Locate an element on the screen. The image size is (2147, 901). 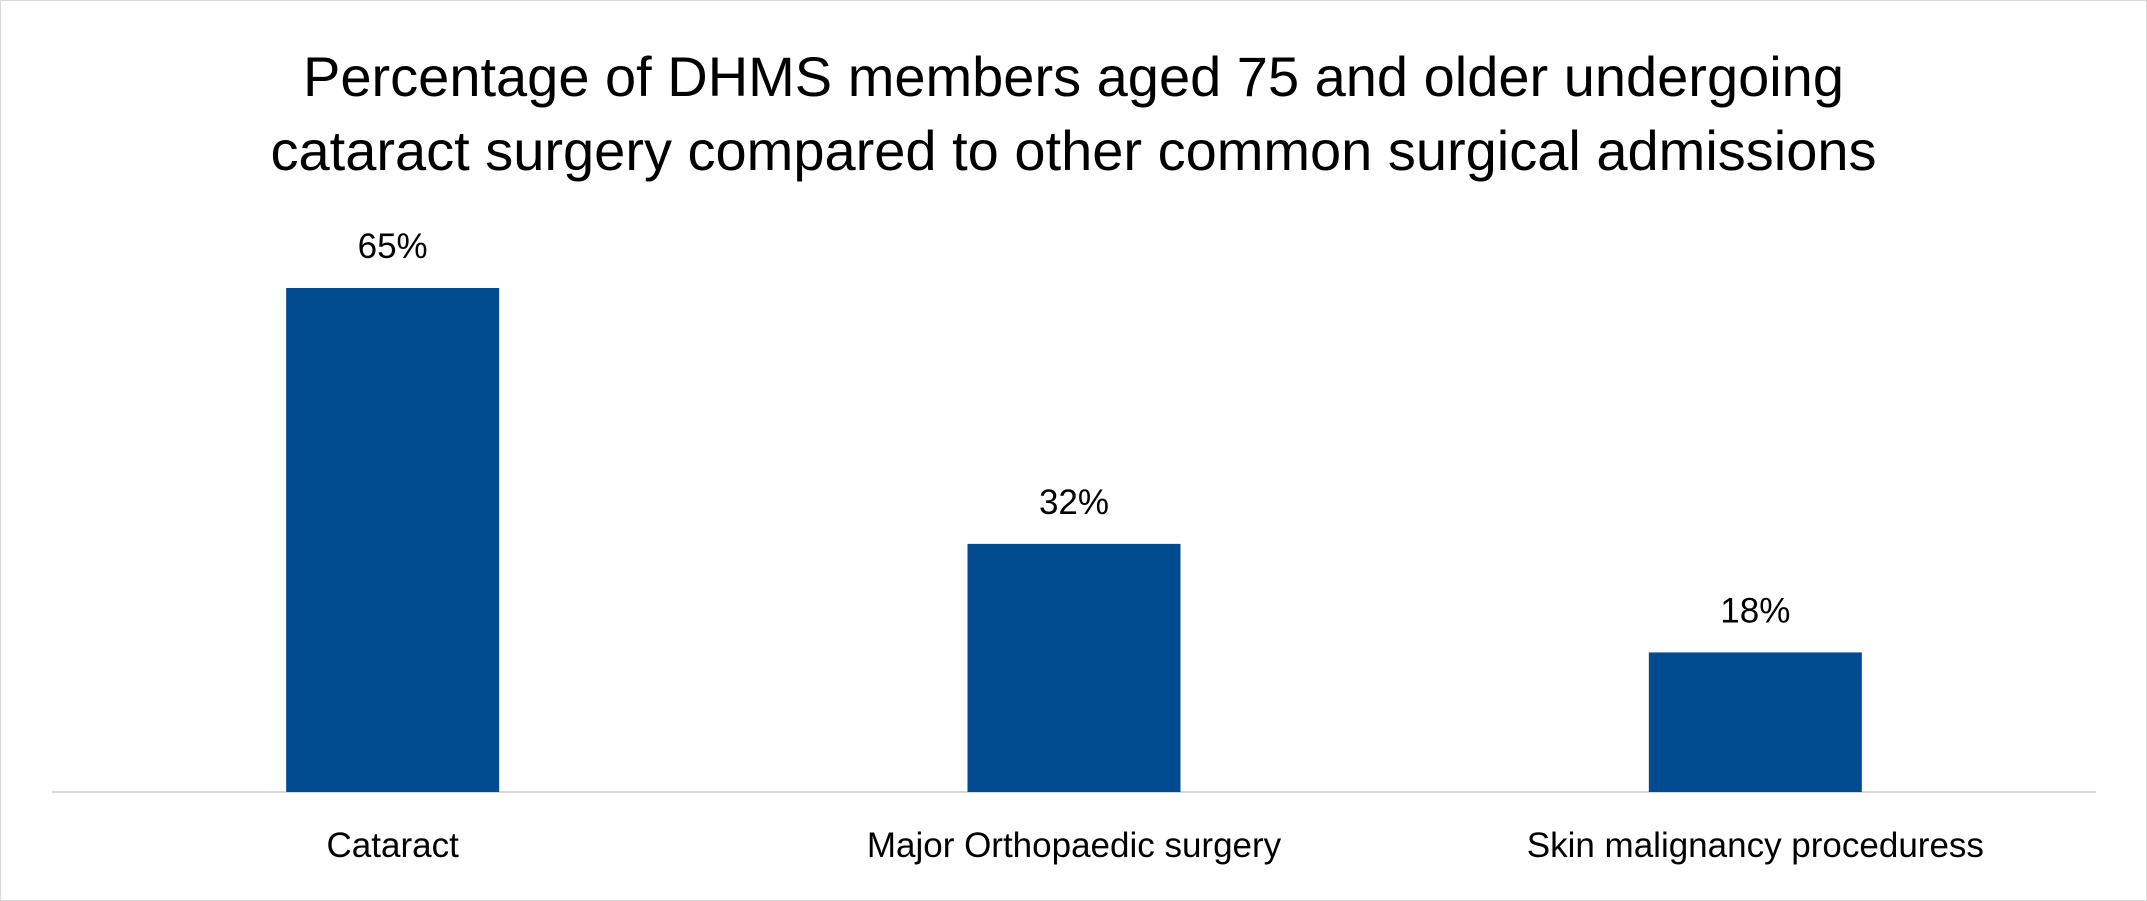
data-label: 18% is located at coordinates (1755, 610).